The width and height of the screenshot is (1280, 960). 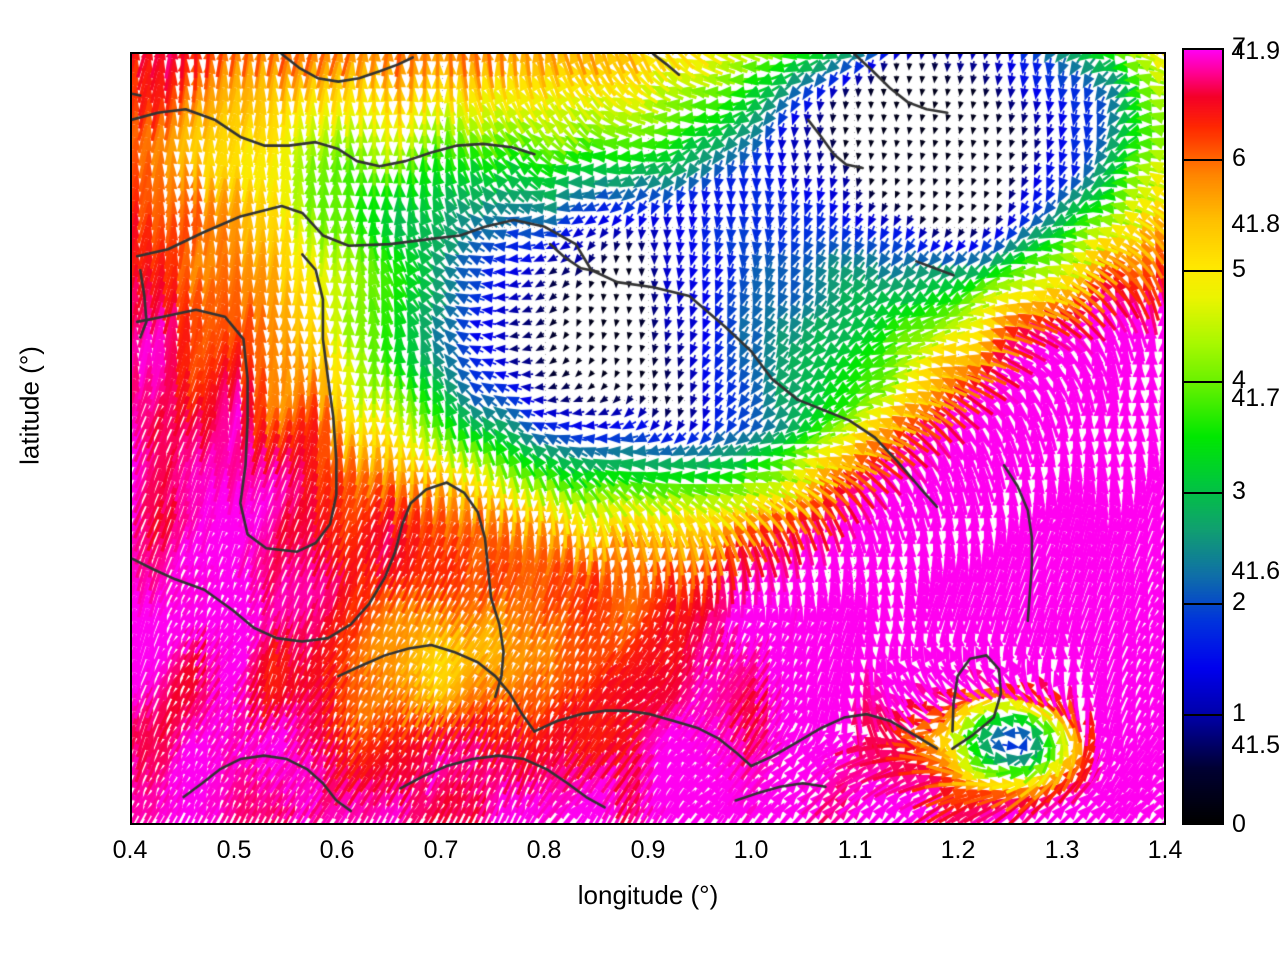 What do you see at coordinates (1239, 491) in the screenshot?
I see `colorbar-label-3: 3` at bounding box center [1239, 491].